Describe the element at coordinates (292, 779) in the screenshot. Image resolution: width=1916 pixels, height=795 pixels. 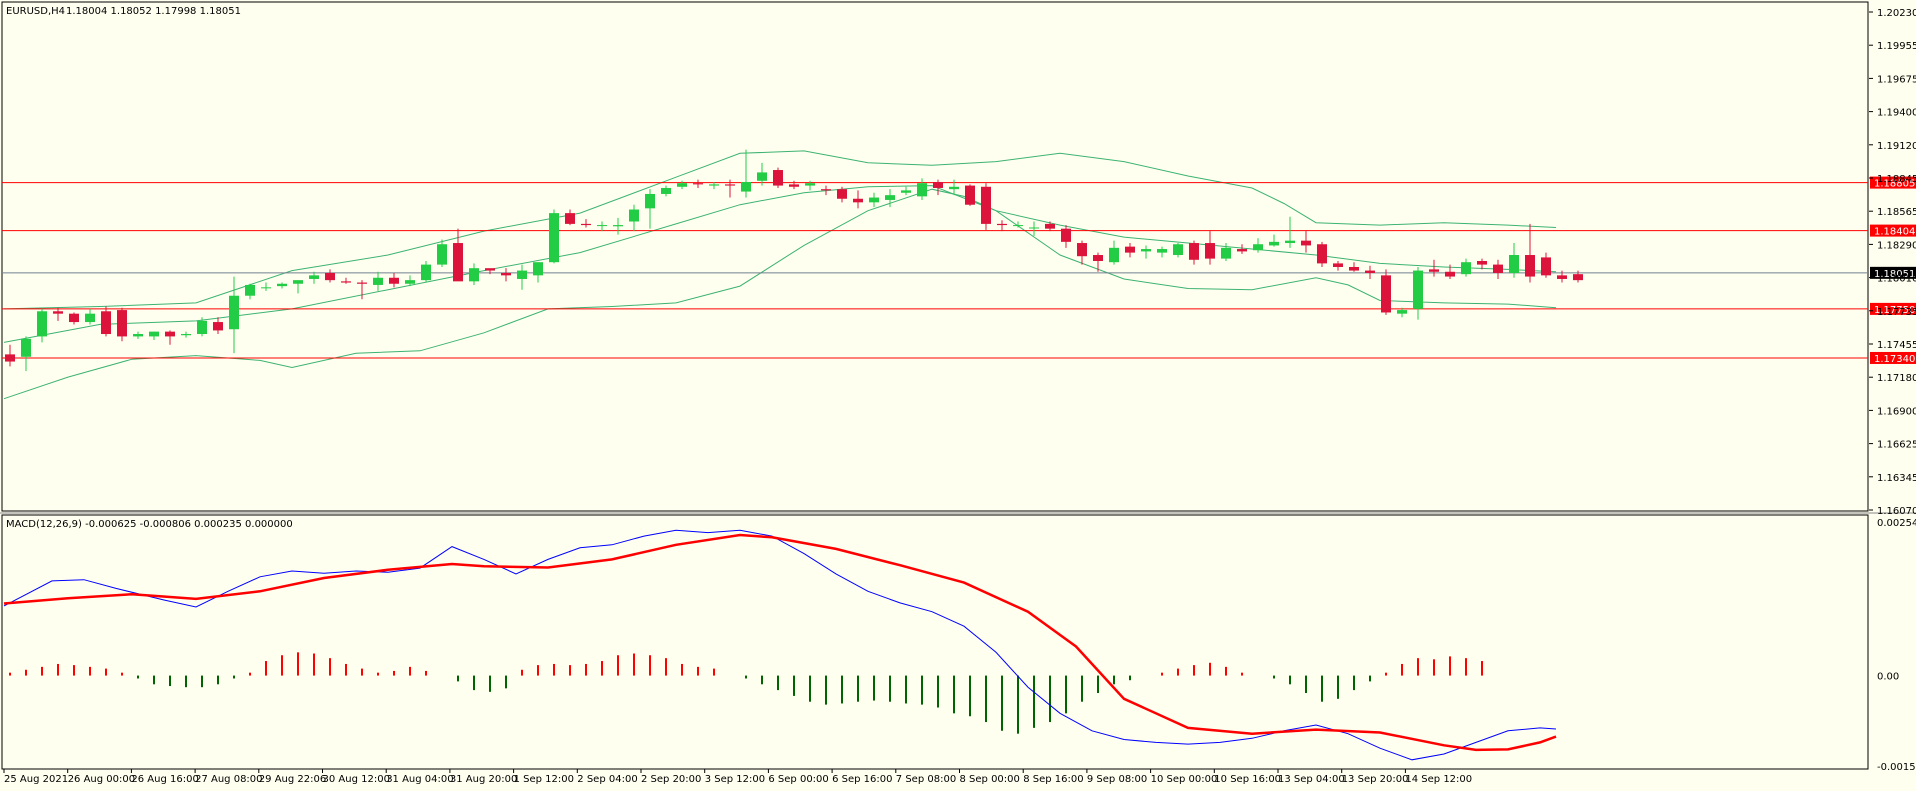
I see `time-tick-label: 29 Aug 22:06` at that location.